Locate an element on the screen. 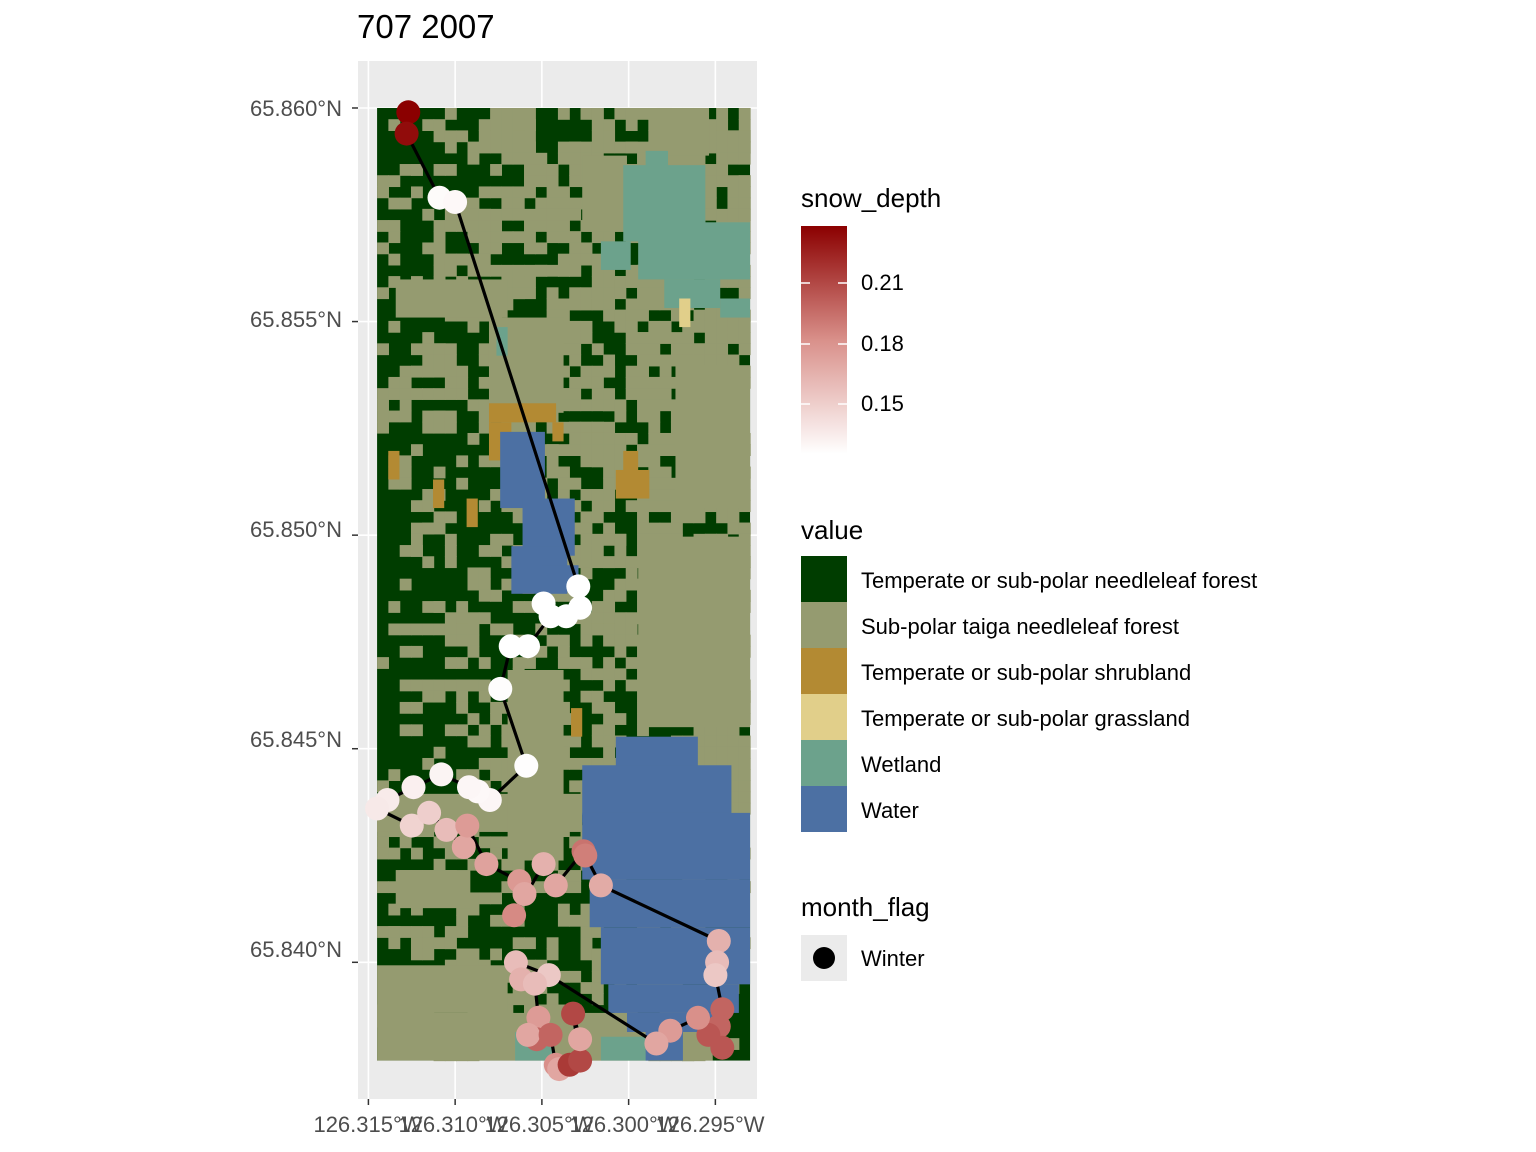 This screenshot has height=1152, width=1536. legend-key-winter is located at coordinates (824, 958).